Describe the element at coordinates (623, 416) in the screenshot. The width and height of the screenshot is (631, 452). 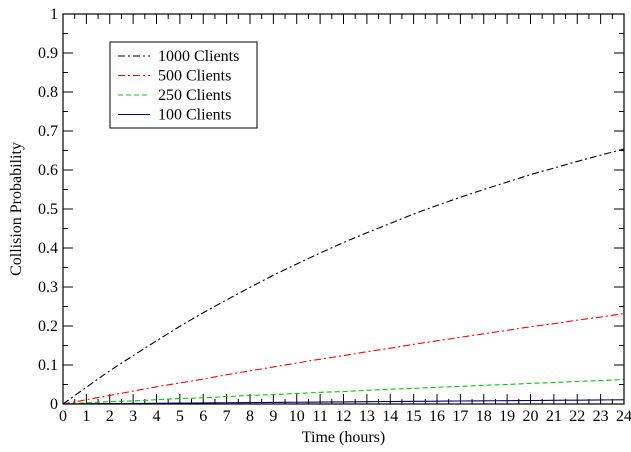
I see `x-tick-label: 24` at that location.